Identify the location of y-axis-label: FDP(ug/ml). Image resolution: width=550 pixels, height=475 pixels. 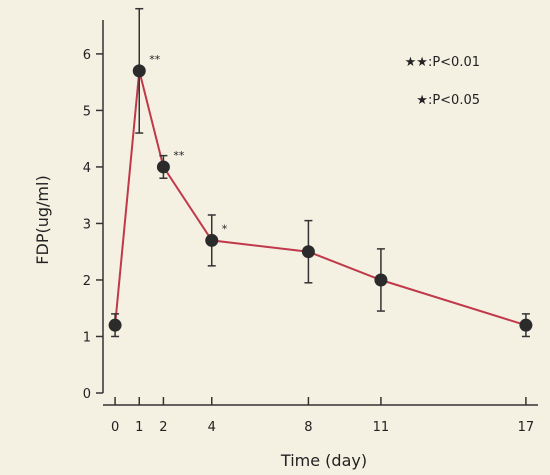
(42, 219).